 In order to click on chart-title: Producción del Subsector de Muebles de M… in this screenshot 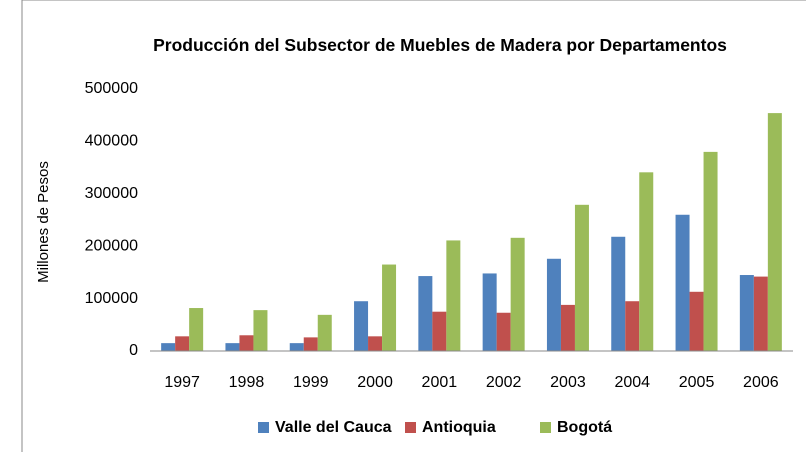, I will do `click(440, 45)`.